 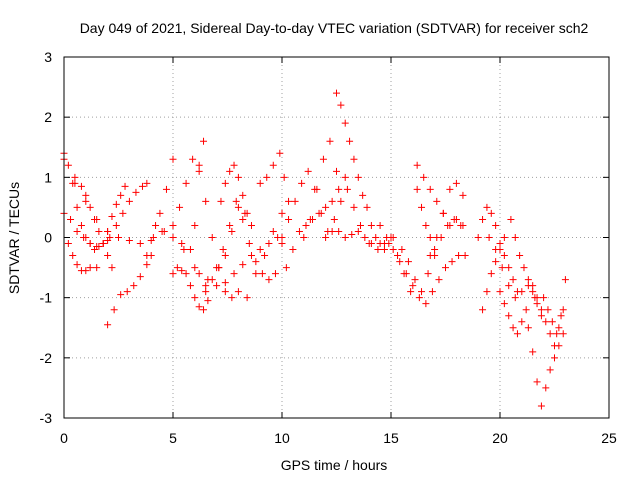 What do you see at coordinates (173, 438) in the screenshot?
I see `x-tick-label: 5` at bounding box center [173, 438].